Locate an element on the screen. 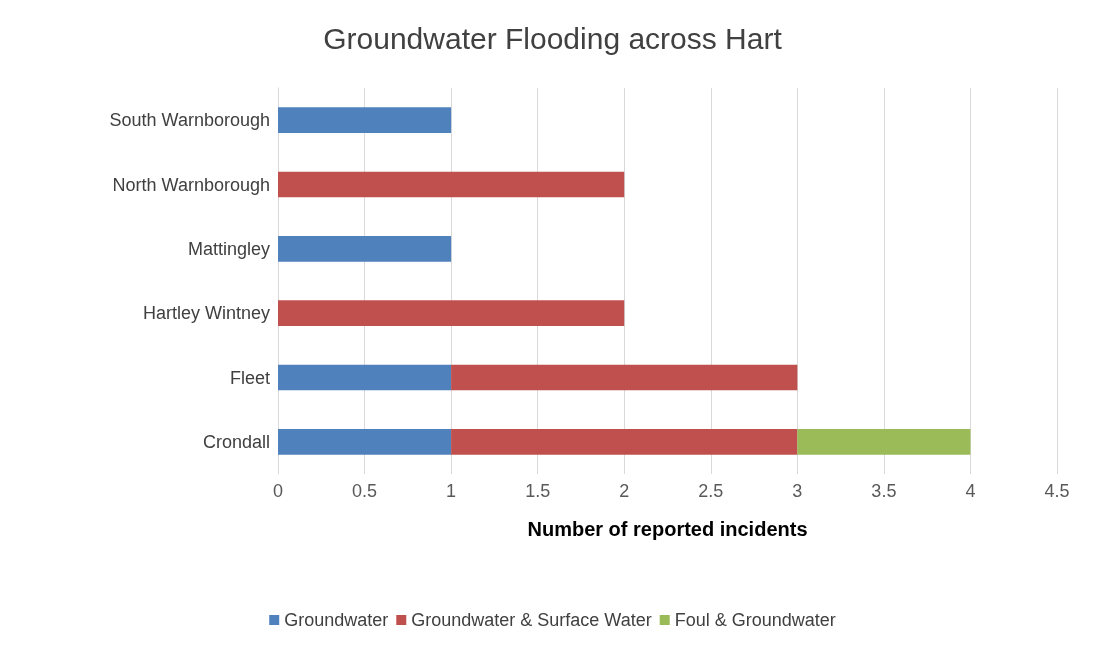 The width and height of the screenshot is (1105, 652). y-tick-label: Crondall is located at coordinates (236, 441).